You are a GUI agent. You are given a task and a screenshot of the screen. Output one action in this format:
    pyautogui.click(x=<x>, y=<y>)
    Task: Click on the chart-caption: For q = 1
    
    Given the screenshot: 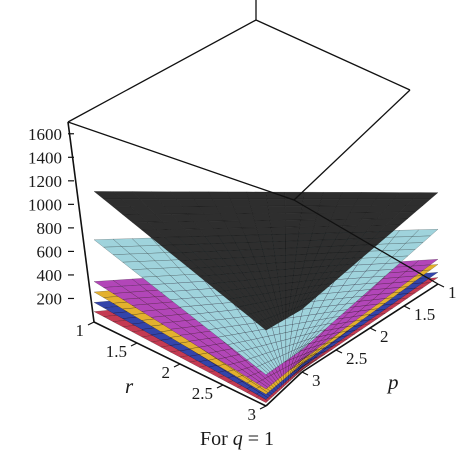 What is the action you would take?
    pyautogui.click(x=237, y=439)
    